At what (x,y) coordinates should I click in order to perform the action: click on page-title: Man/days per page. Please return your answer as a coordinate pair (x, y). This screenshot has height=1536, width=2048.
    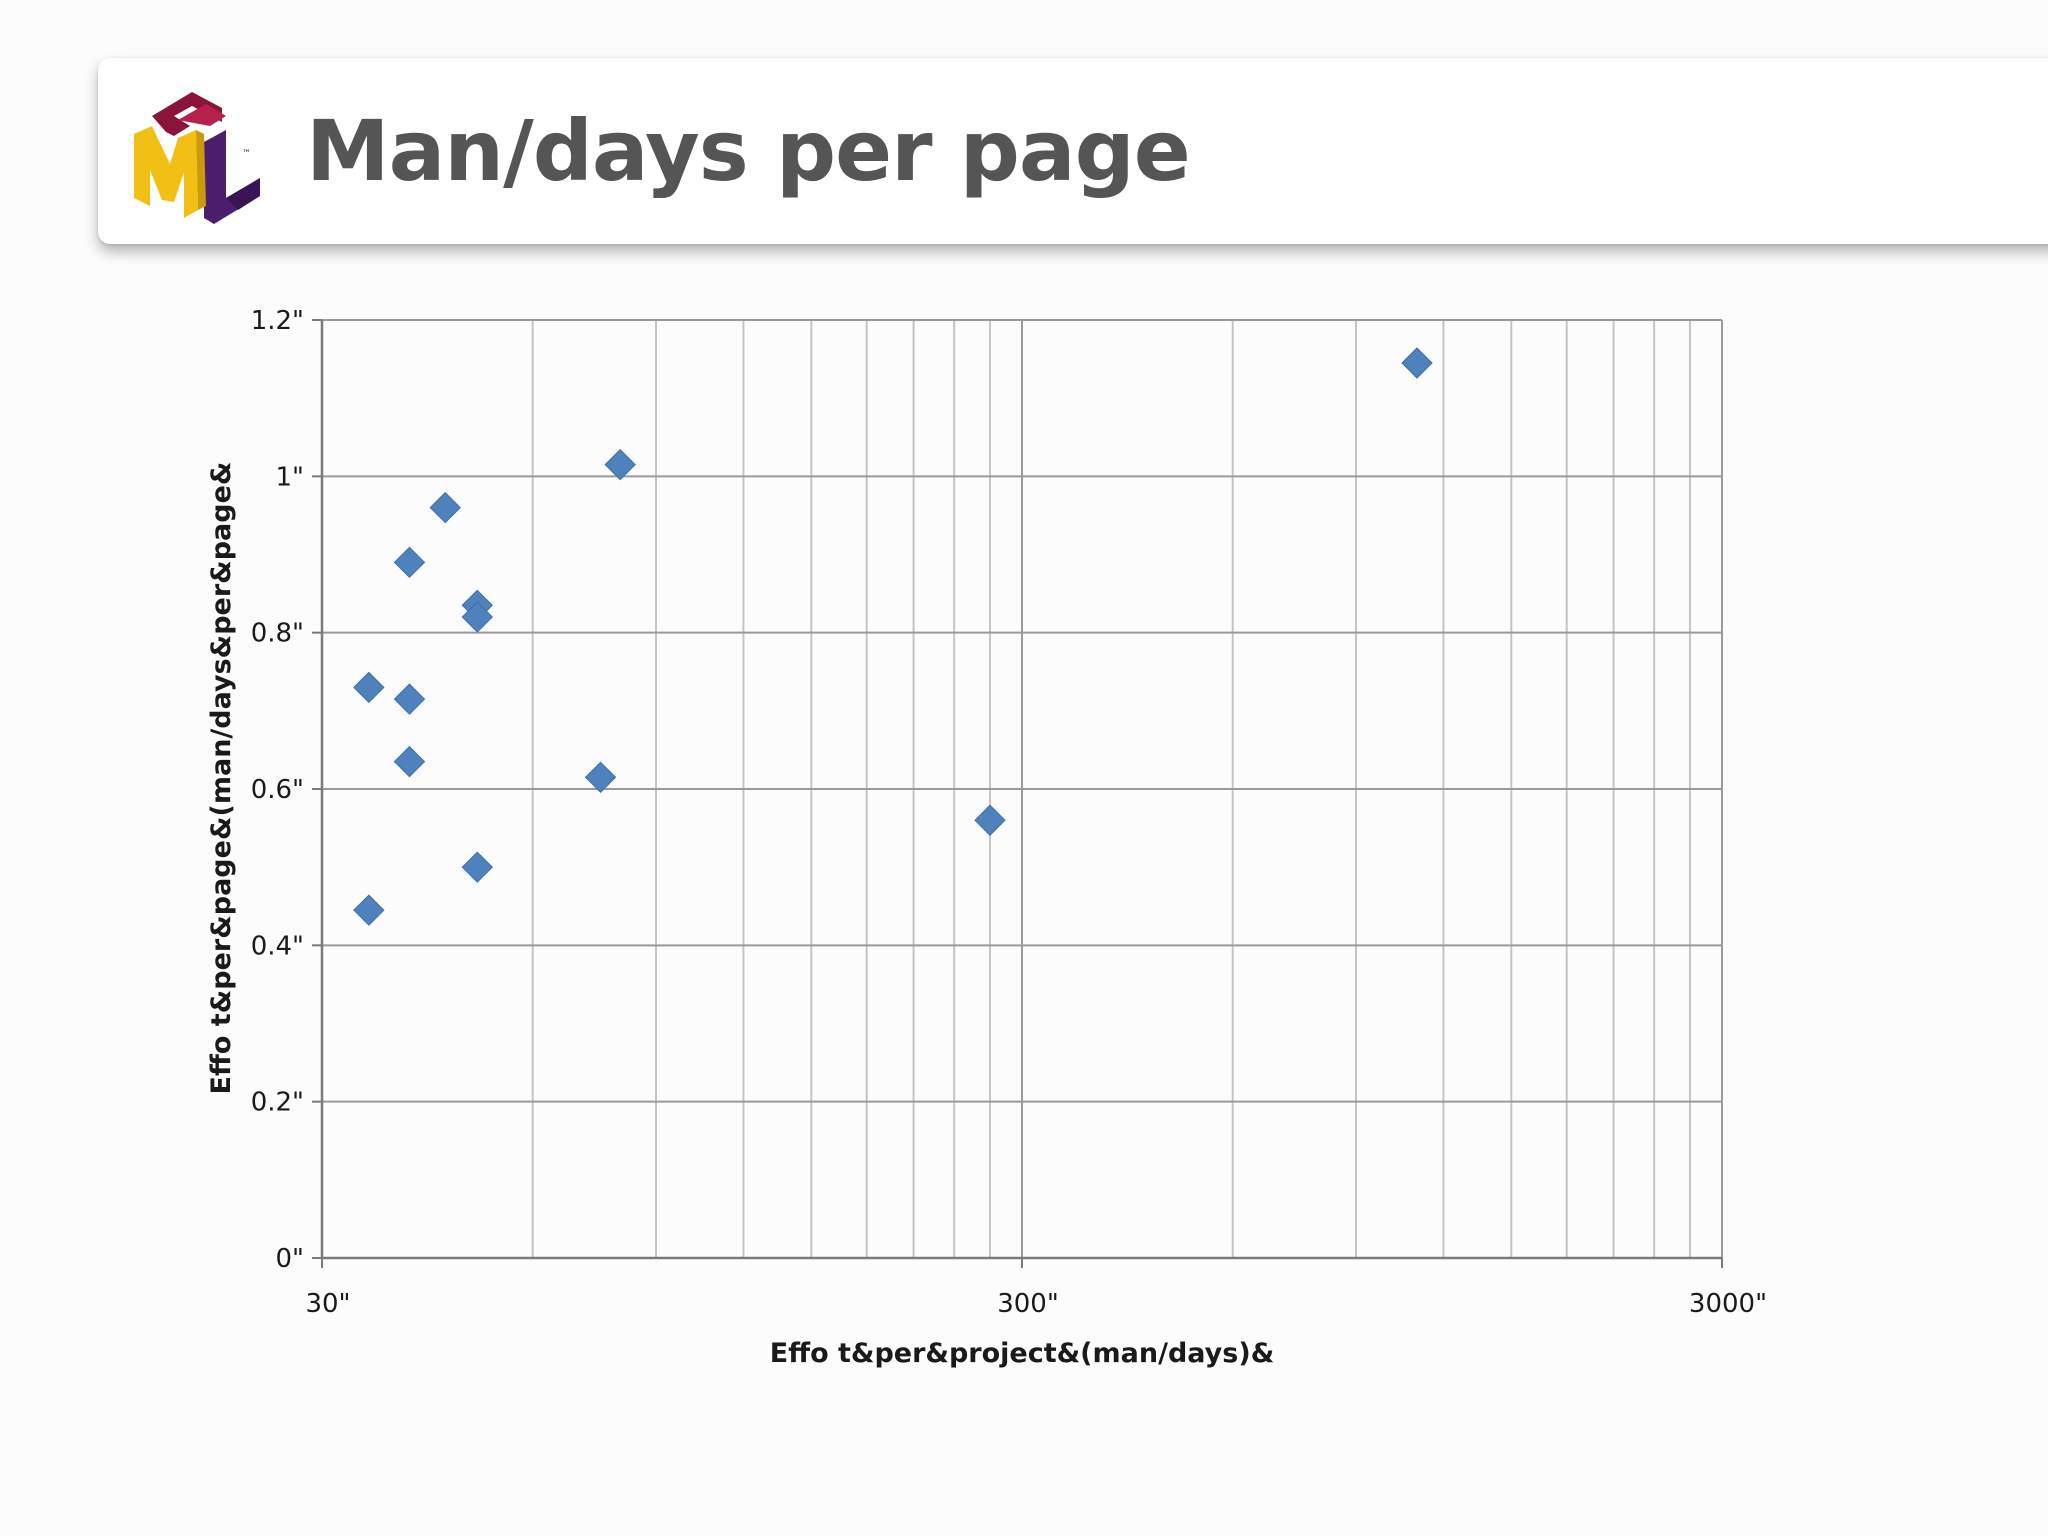
    Looking at the image, I should click on (748, 151).